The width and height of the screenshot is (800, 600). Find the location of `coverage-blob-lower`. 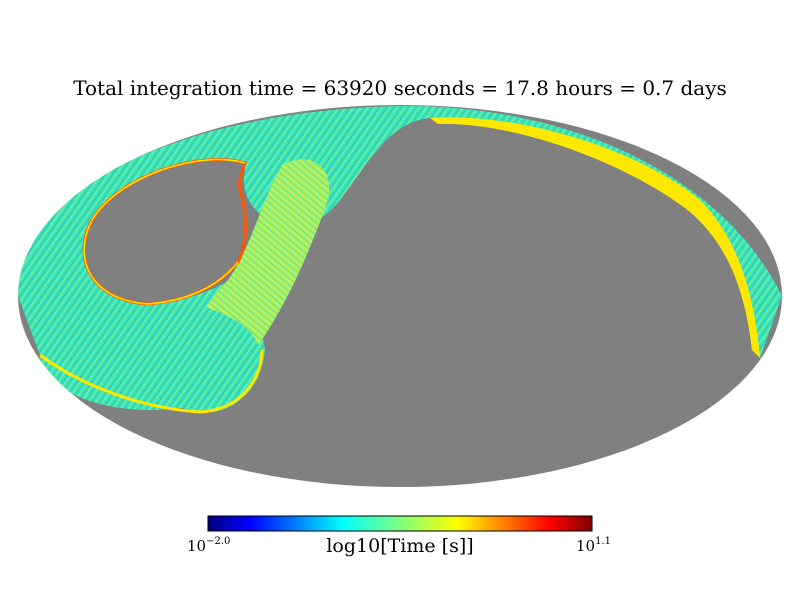

coverage-blob-lower is located at coordinates (150, 355).